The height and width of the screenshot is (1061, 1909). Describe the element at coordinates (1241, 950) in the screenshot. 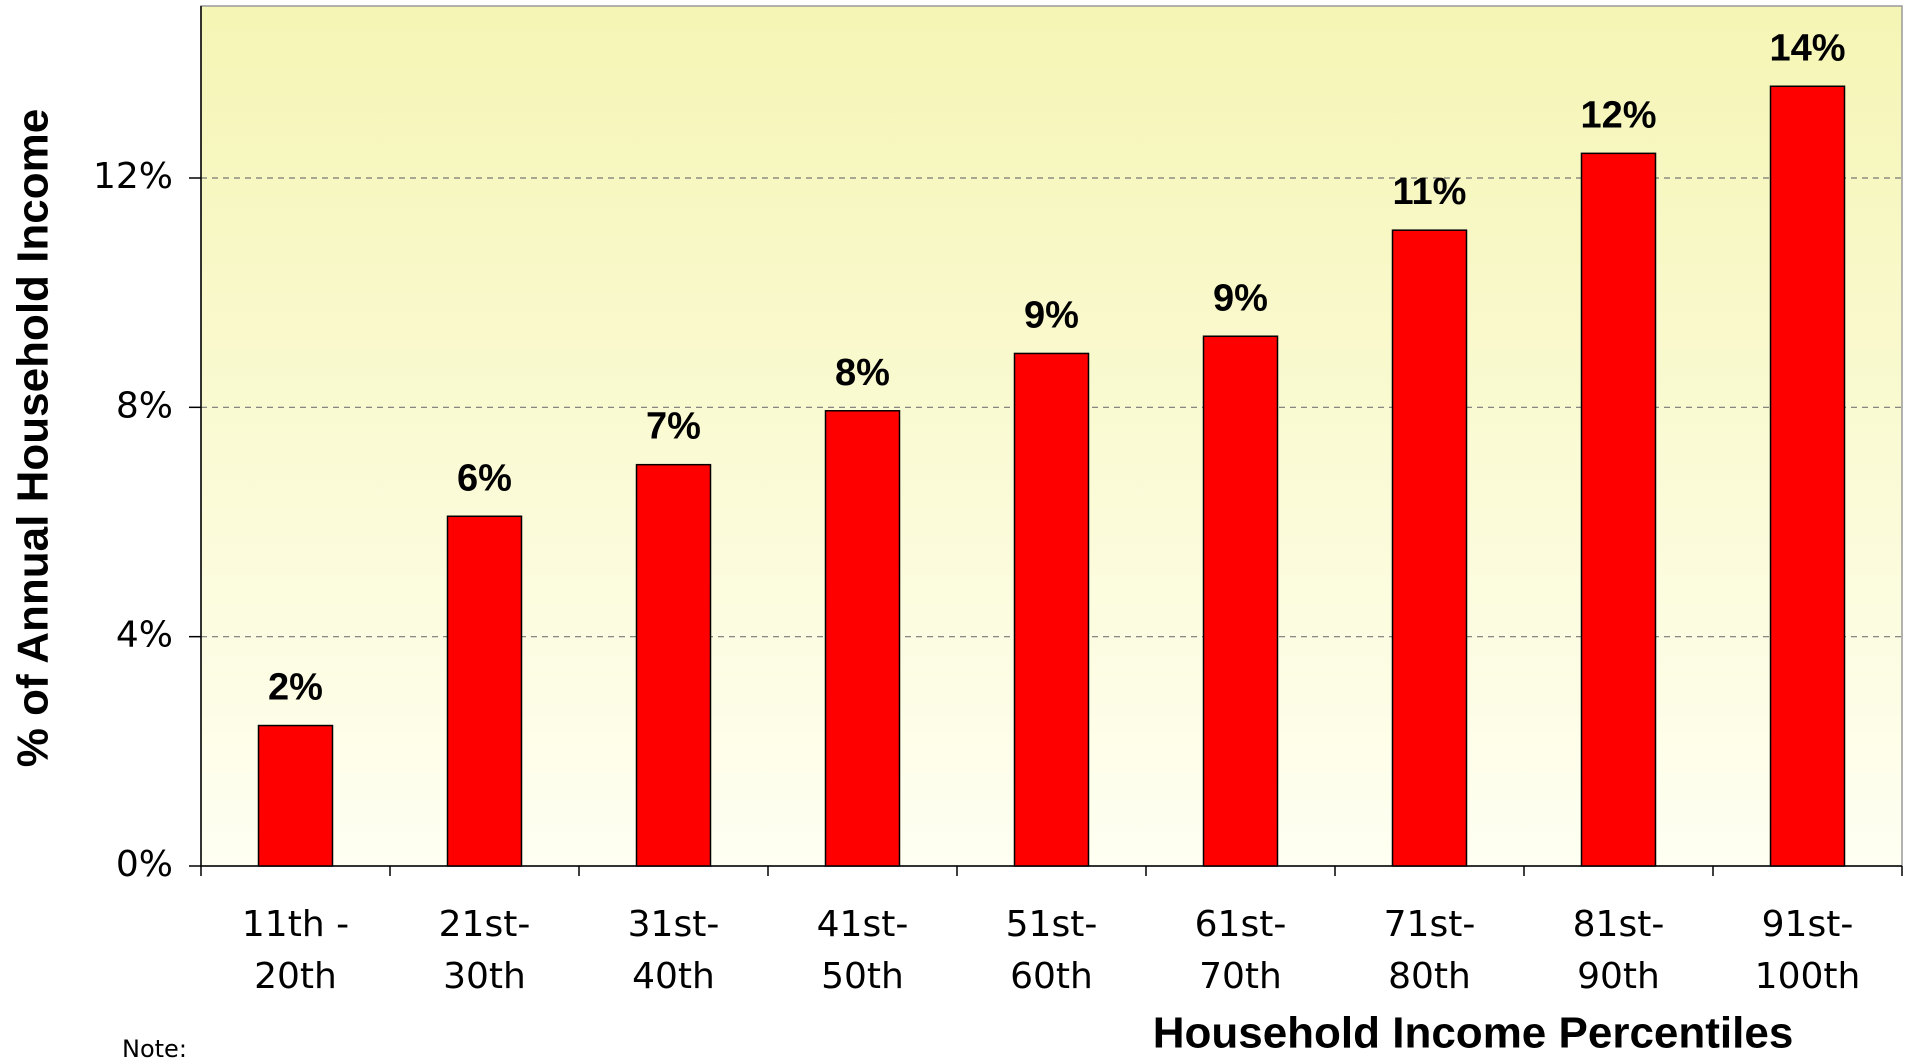

I see `x-tick-label: 61st-70th` at that location.